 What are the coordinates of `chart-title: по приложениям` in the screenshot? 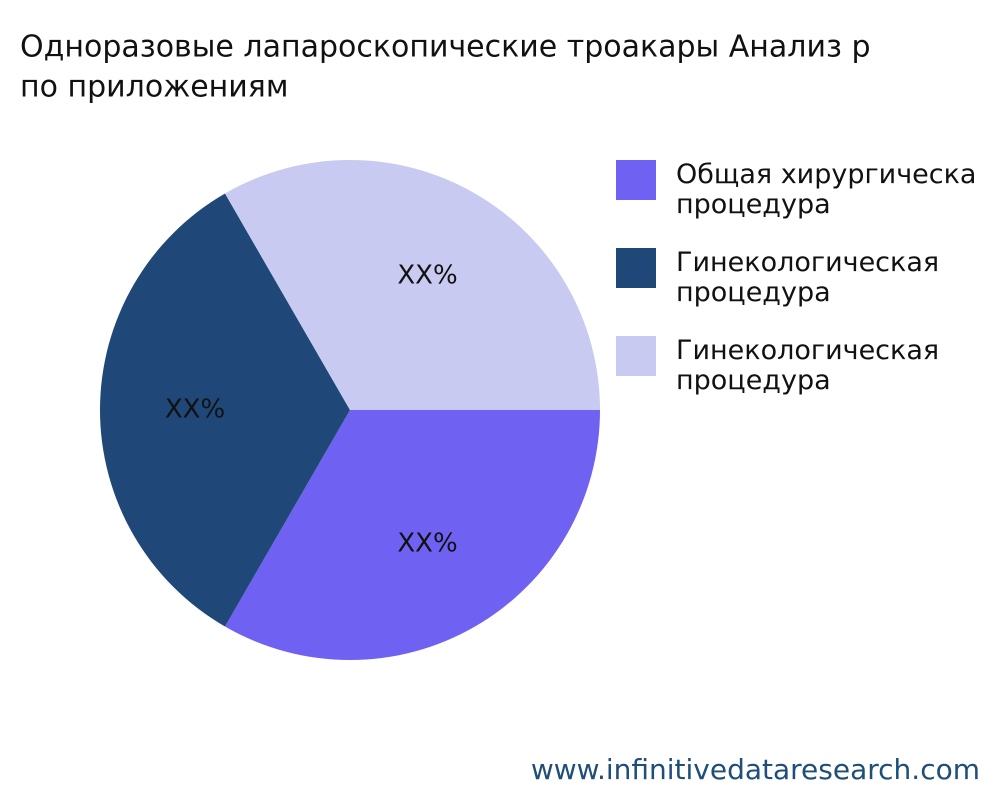 It's located at (154, 87).